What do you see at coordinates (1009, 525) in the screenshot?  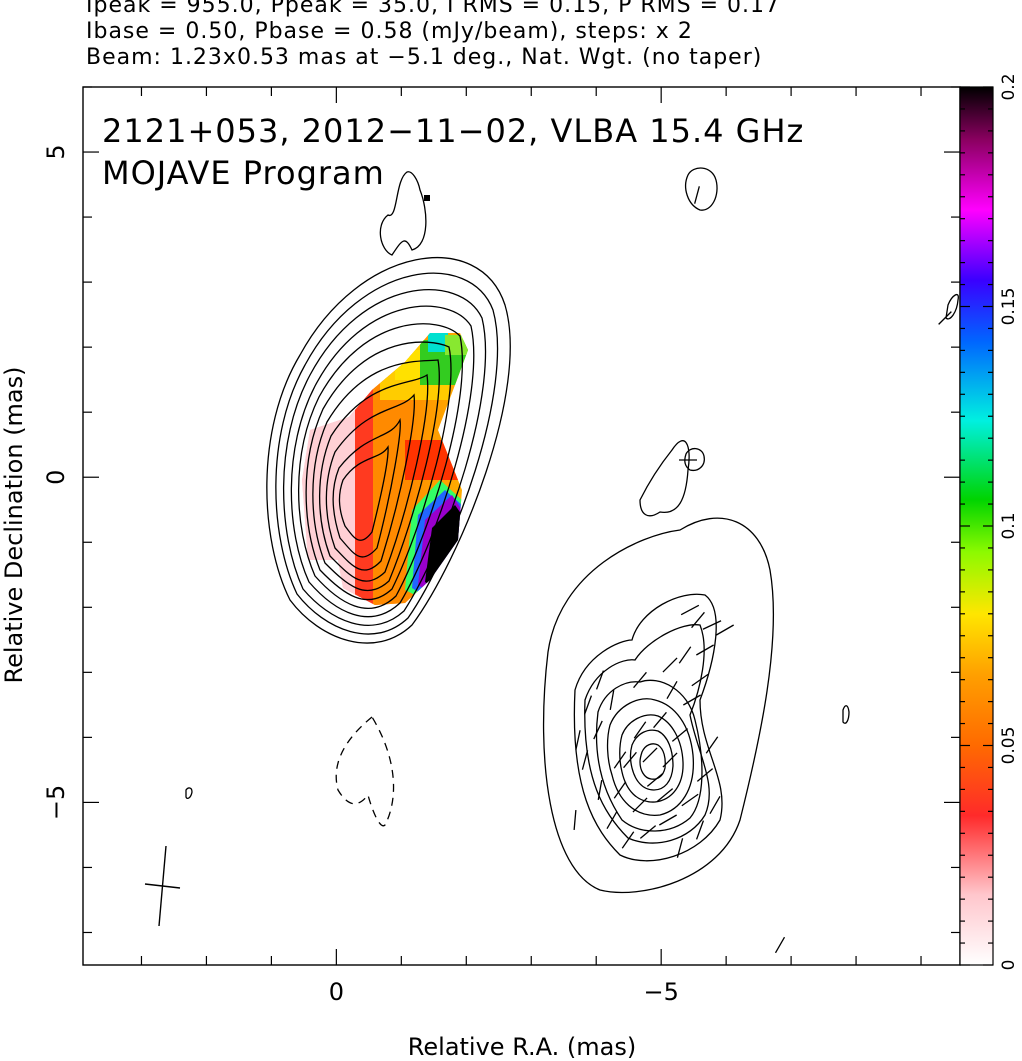 I see `colorbar-tick-label: 0.1` at bounding box center [1009, 525].